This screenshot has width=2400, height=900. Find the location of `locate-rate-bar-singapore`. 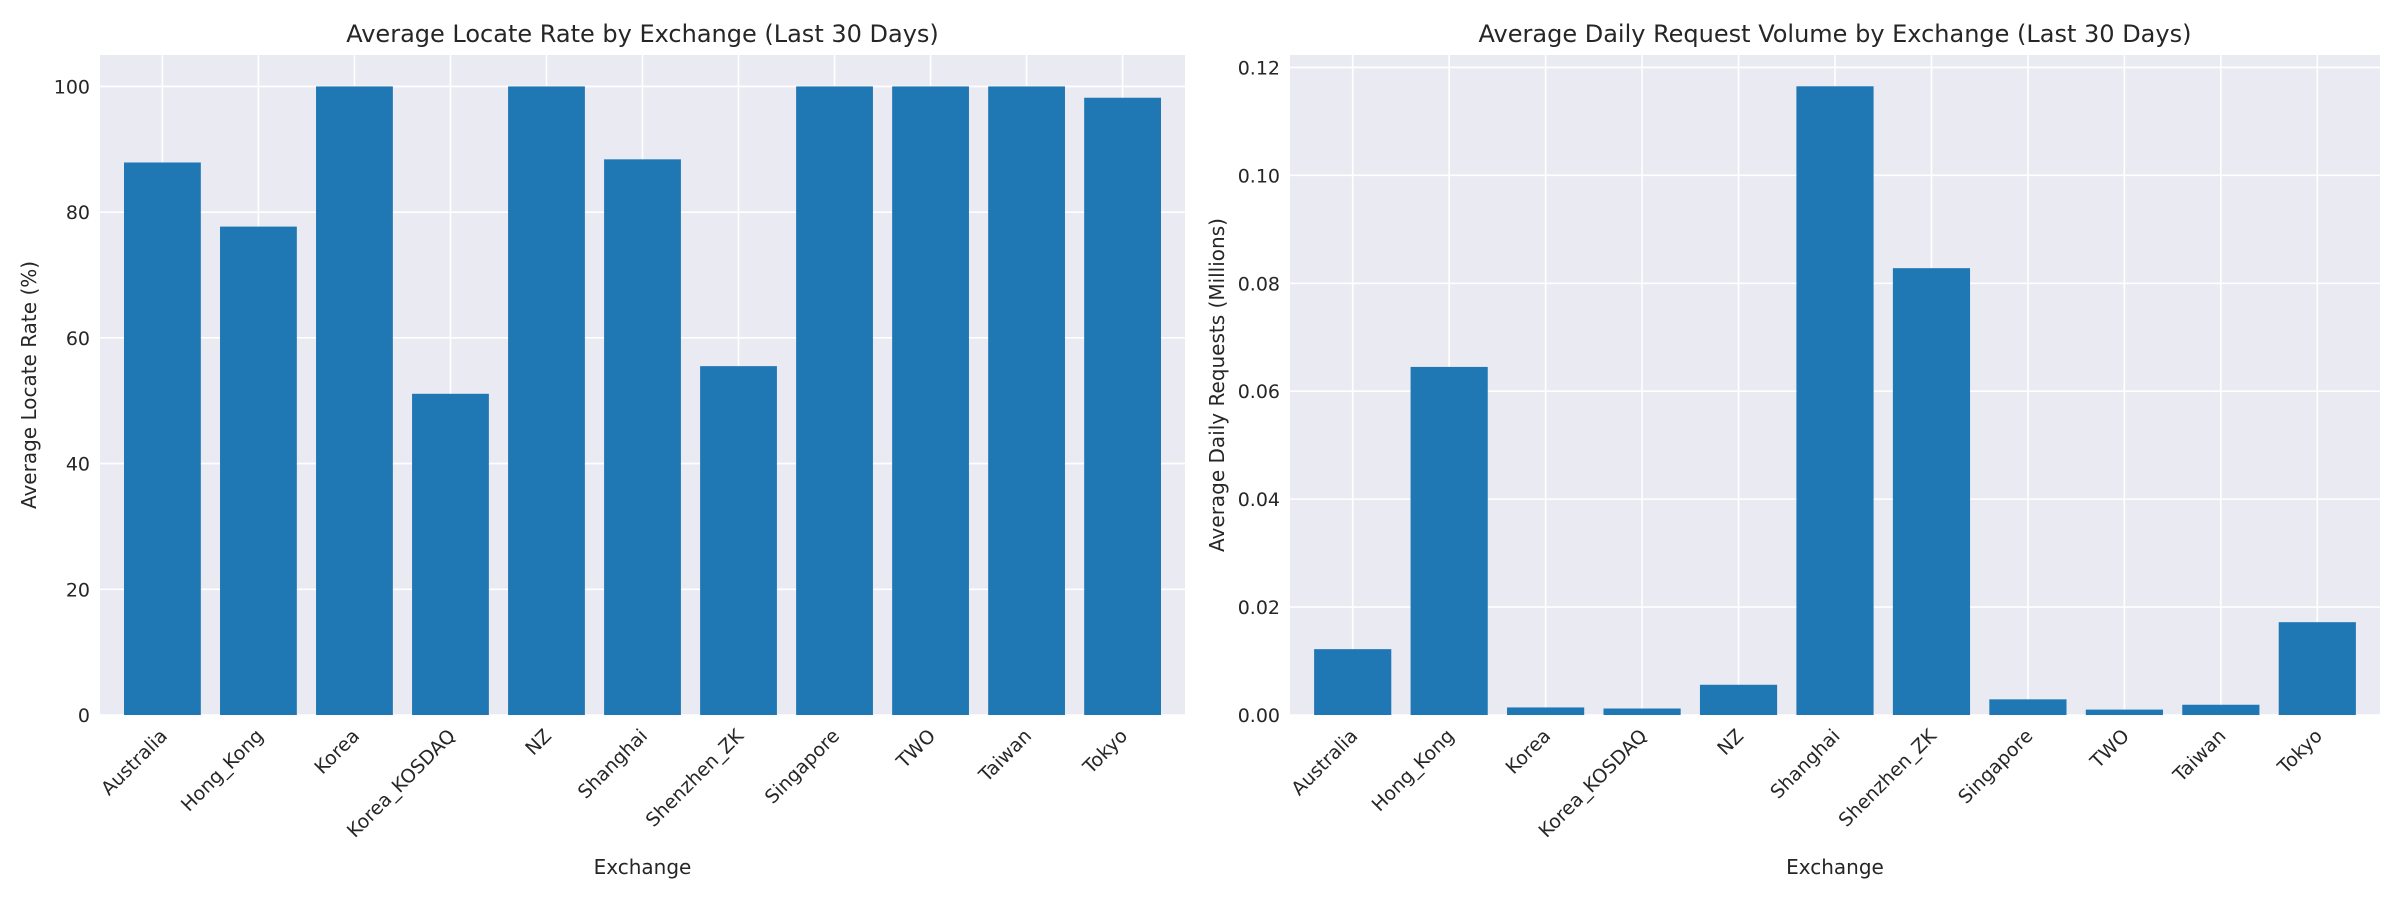

locate-rate-bar-singapore is located at coordinates (834, 400).